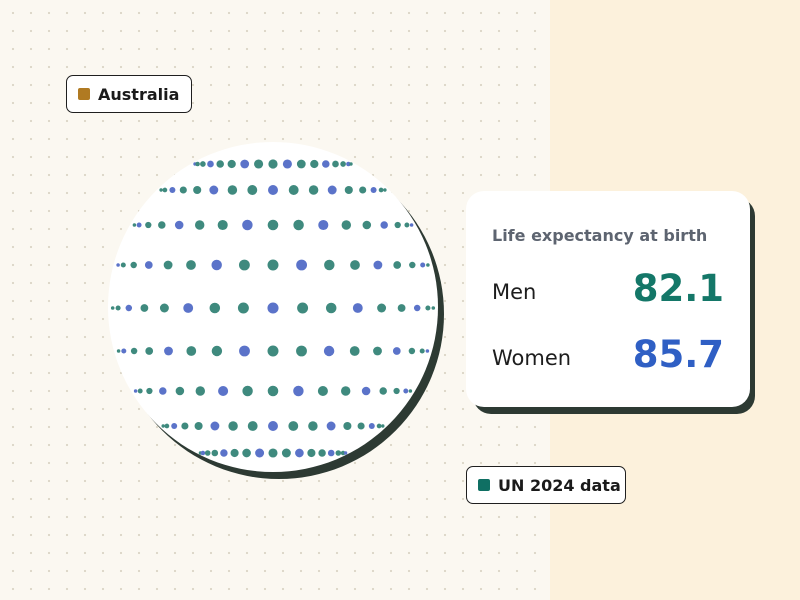  Describe the element at coordinates (514, 292) in the screenshot. I see `men-label: Men` at that location.